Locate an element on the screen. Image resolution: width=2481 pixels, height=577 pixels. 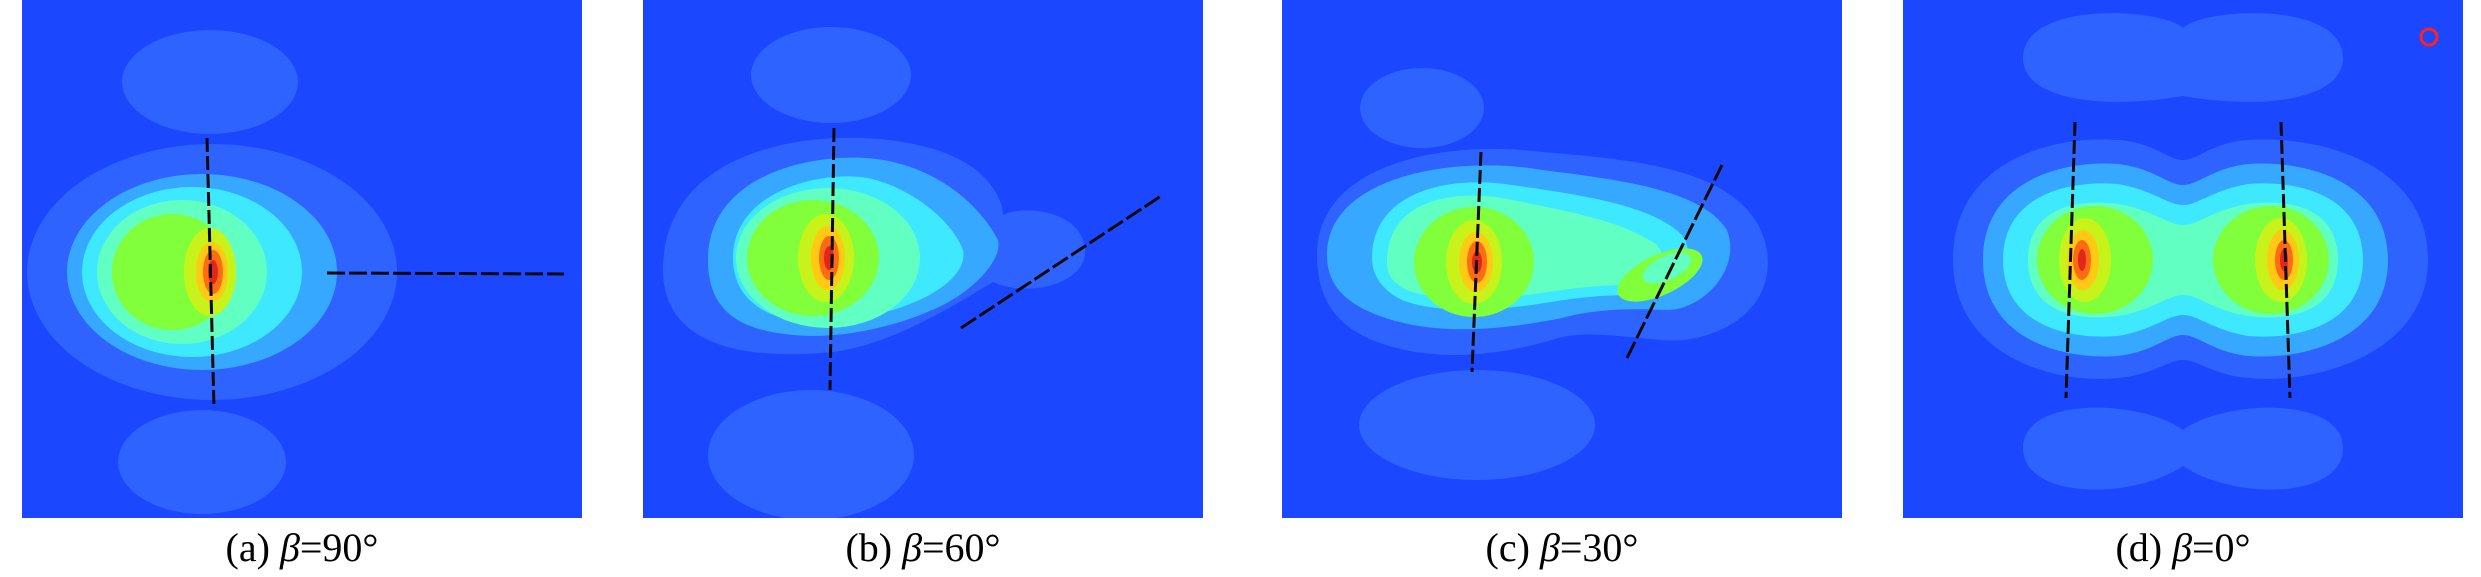
contour-level-4b is located at coordinates (1667, 268).